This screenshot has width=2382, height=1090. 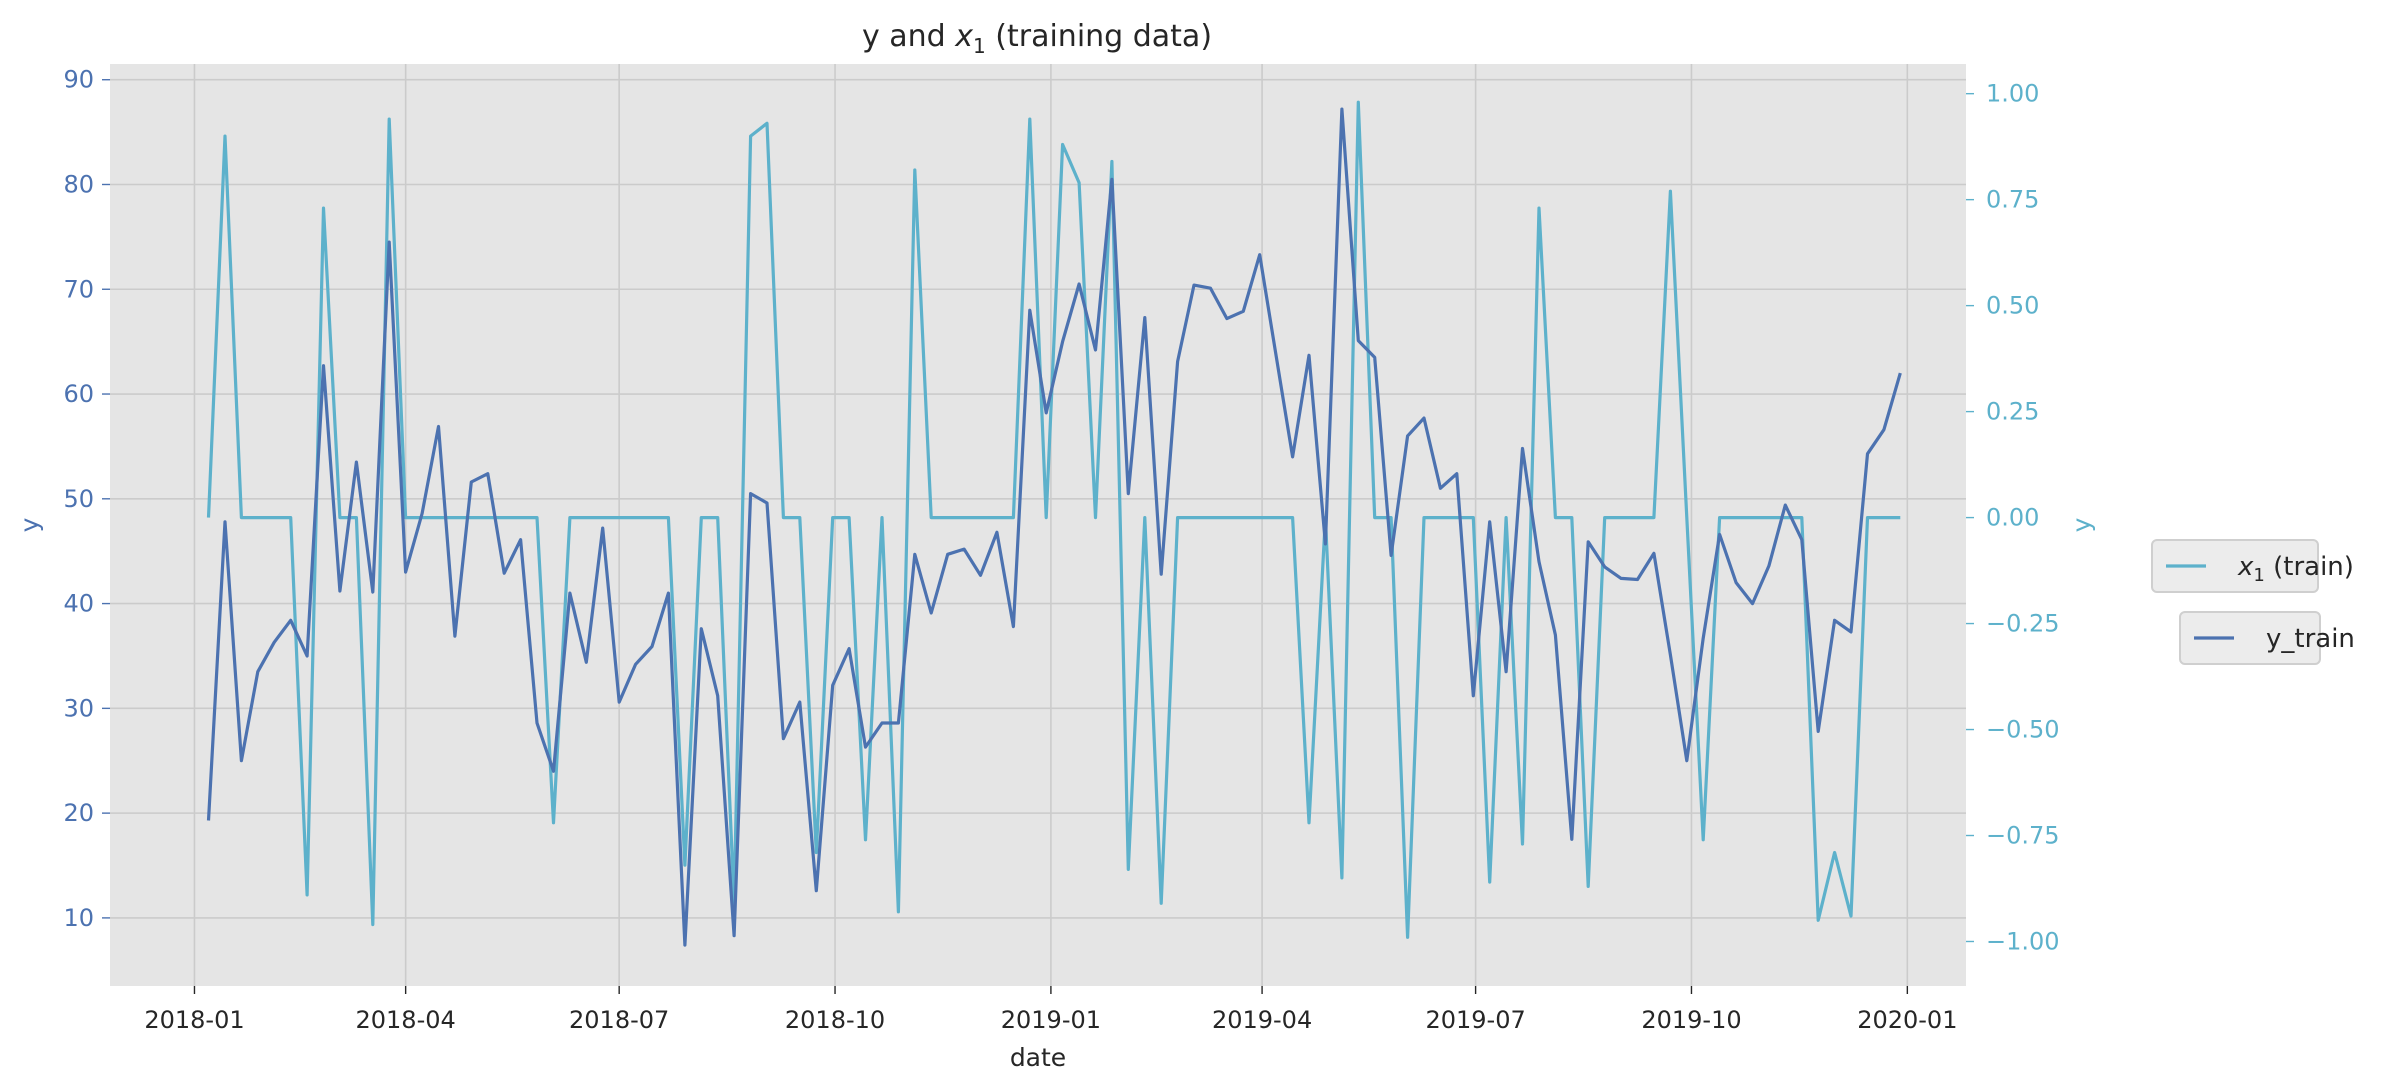 What do you see at coordinates (2310, 639) in the screenshot?
I see `legend-label-y-train: y_train` at bounding box center [2310, 639].